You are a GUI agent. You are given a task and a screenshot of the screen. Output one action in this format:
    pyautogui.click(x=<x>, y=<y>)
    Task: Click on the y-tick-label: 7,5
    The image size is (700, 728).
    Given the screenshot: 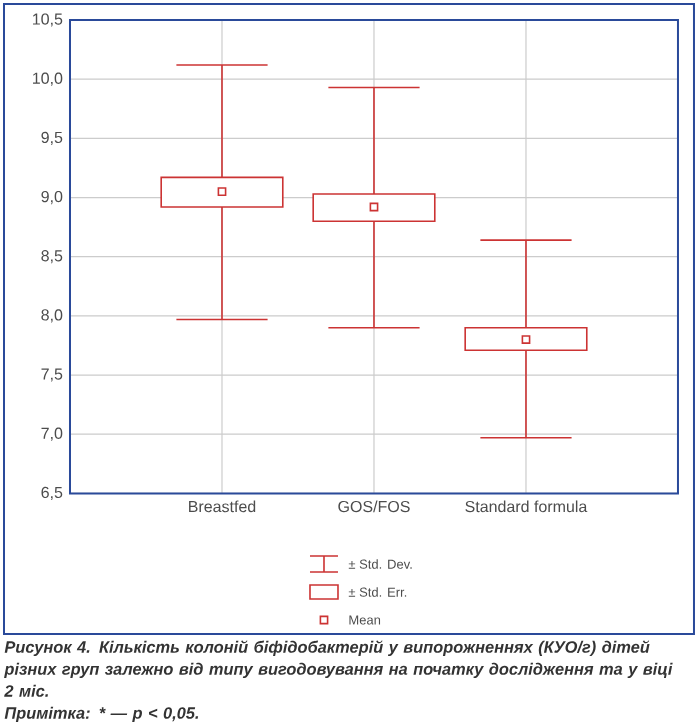 What is the action you would take?
    pyautogui.click(x=52, y=375)
    